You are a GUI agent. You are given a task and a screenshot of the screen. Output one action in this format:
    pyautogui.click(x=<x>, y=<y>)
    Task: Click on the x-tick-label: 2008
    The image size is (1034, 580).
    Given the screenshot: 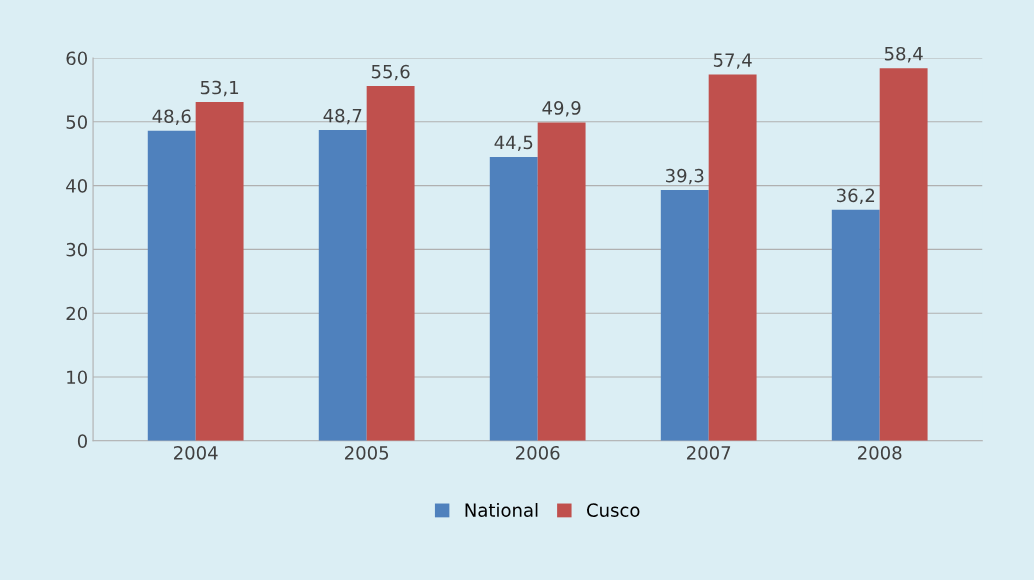 What is the action you would take?
    pyautogui.click(x=880, y=452)
    